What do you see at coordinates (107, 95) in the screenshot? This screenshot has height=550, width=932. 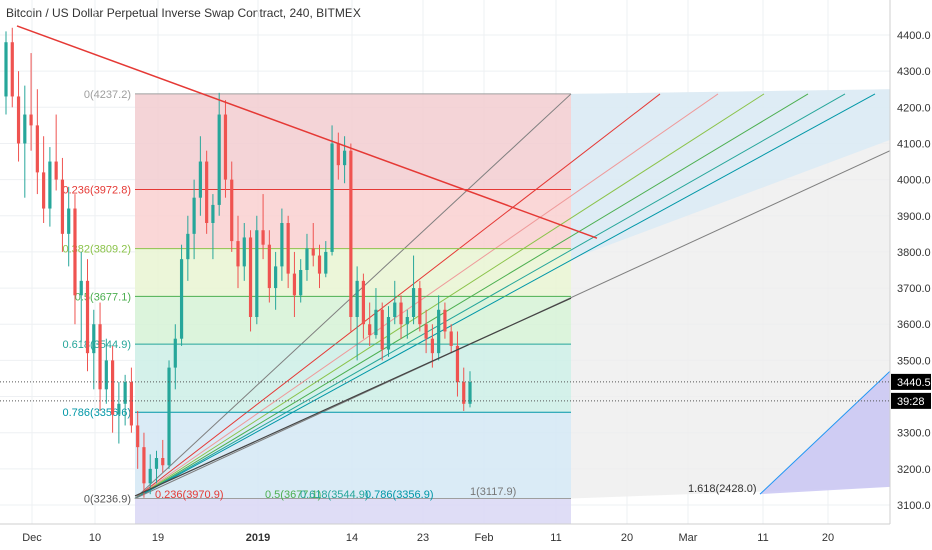 I see `fib-level-label-0: 0(4237.2)` at bounding box center [107, 95].